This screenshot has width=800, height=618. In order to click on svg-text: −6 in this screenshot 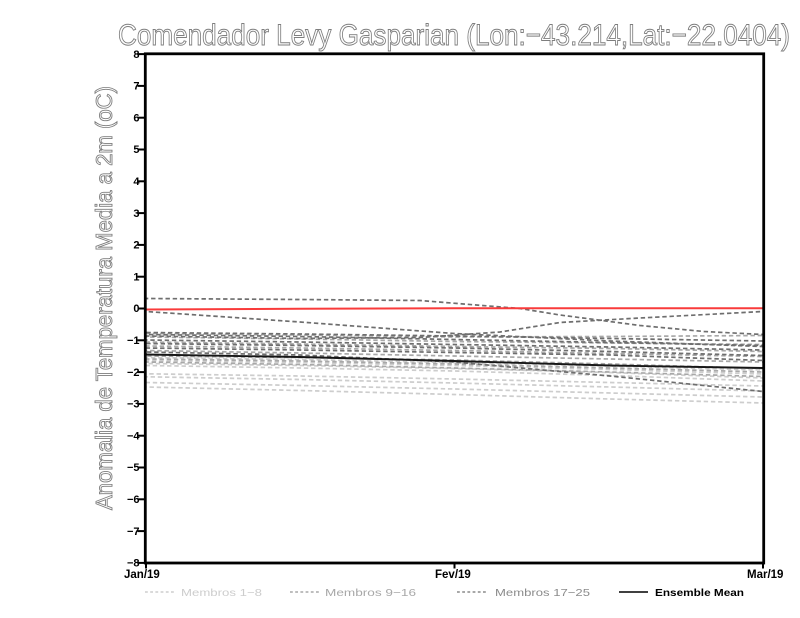, I will do `click(133, 500)`.